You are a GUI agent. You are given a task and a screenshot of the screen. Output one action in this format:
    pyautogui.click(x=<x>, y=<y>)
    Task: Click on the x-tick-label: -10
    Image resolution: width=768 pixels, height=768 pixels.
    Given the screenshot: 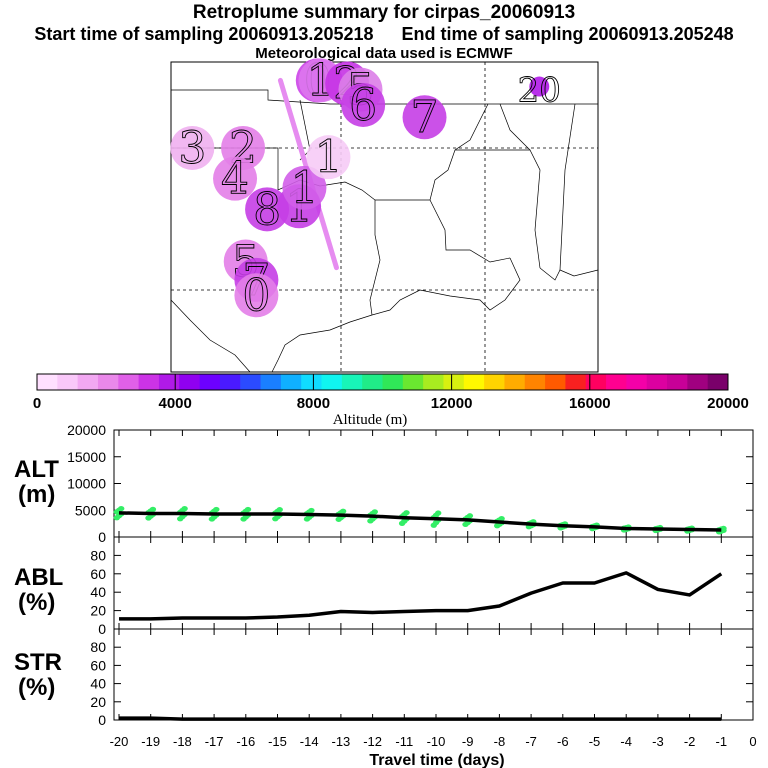 What is the action you would take?
    pyautogui.click(x=436, y=741)
    